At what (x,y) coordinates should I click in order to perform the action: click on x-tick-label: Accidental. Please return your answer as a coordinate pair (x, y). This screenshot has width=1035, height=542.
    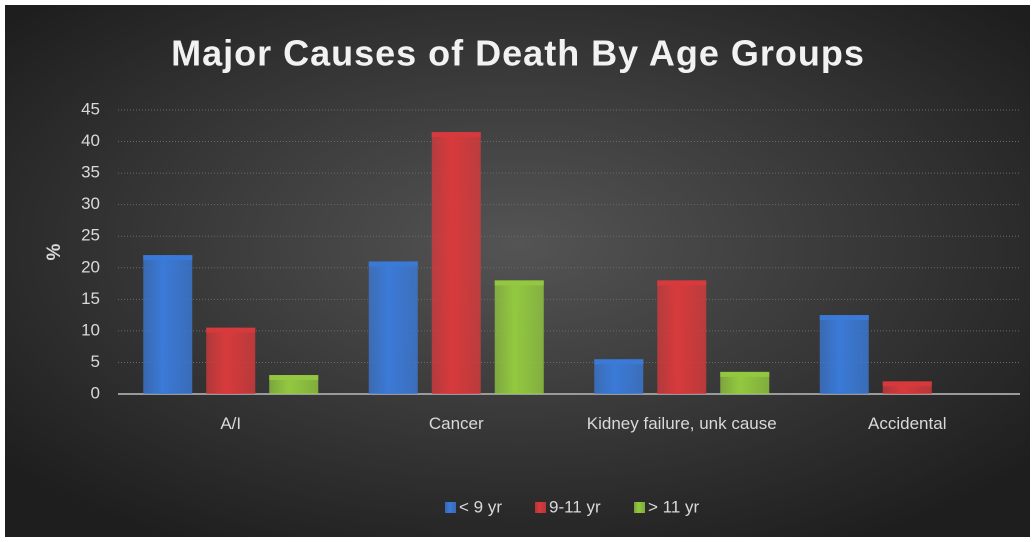
    Looking at the image, I should click on (907, 423).